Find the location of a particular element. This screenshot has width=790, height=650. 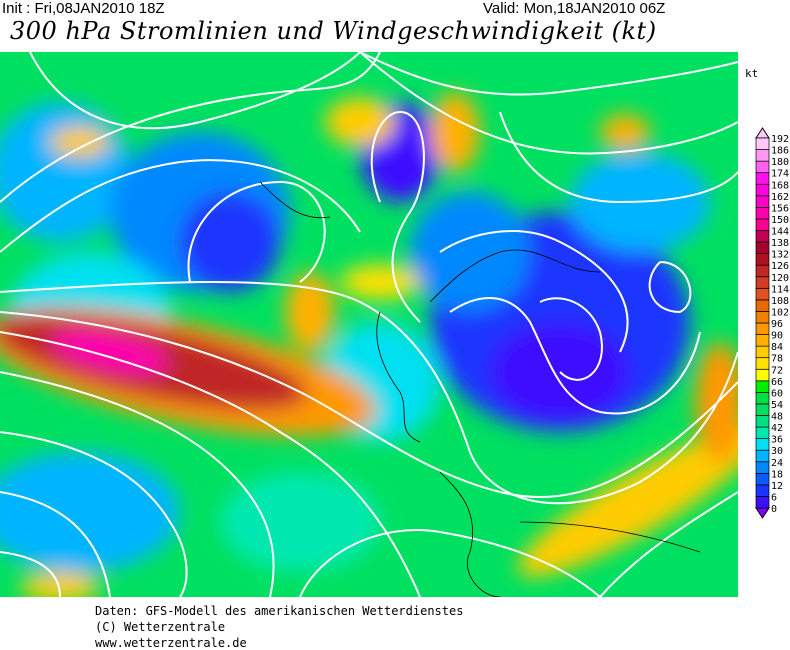

footer-website: www.wetterzentrale.de is located at coordinates (171, 643).